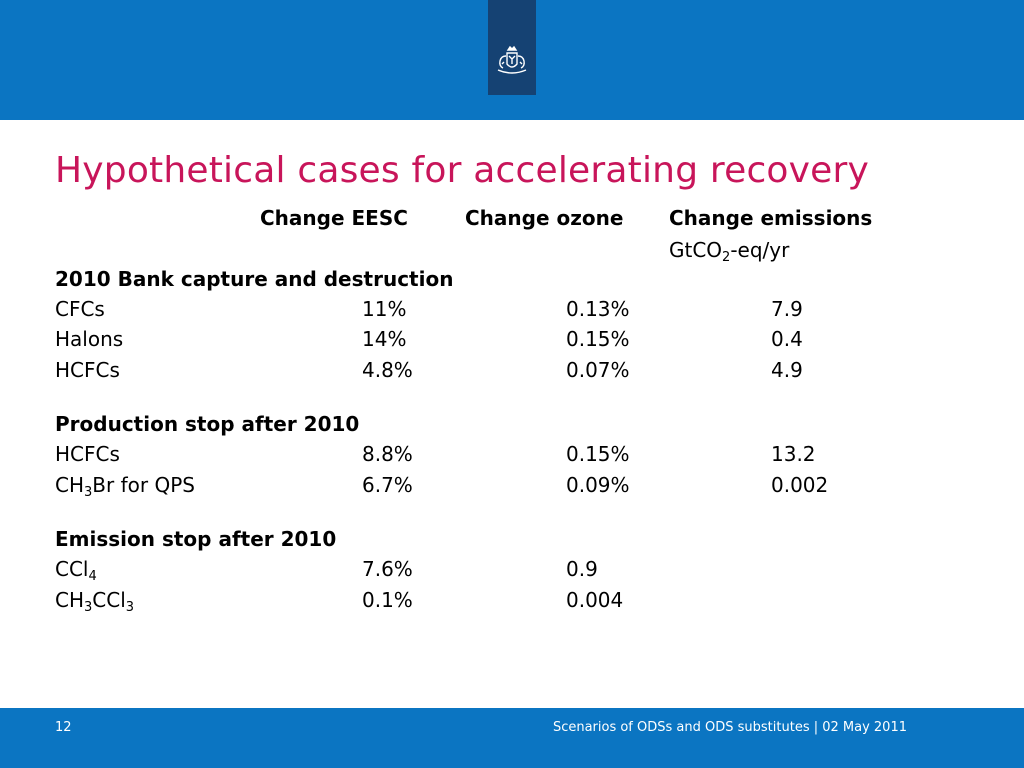  What do you see at coordinates (771, 218) in the screenshot?
I see `header-change-emissions: Change emissions` at bounding box center [771, 218].